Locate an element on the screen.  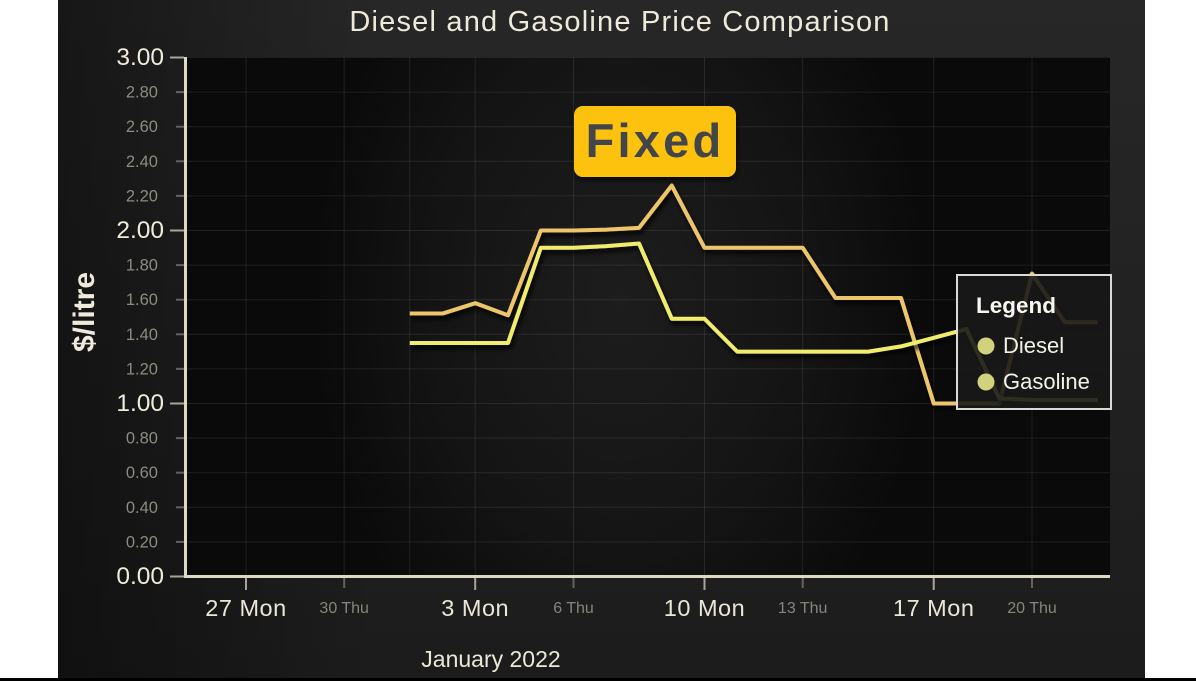
svg-text: 0.80 is located at coordinates (142, 439).